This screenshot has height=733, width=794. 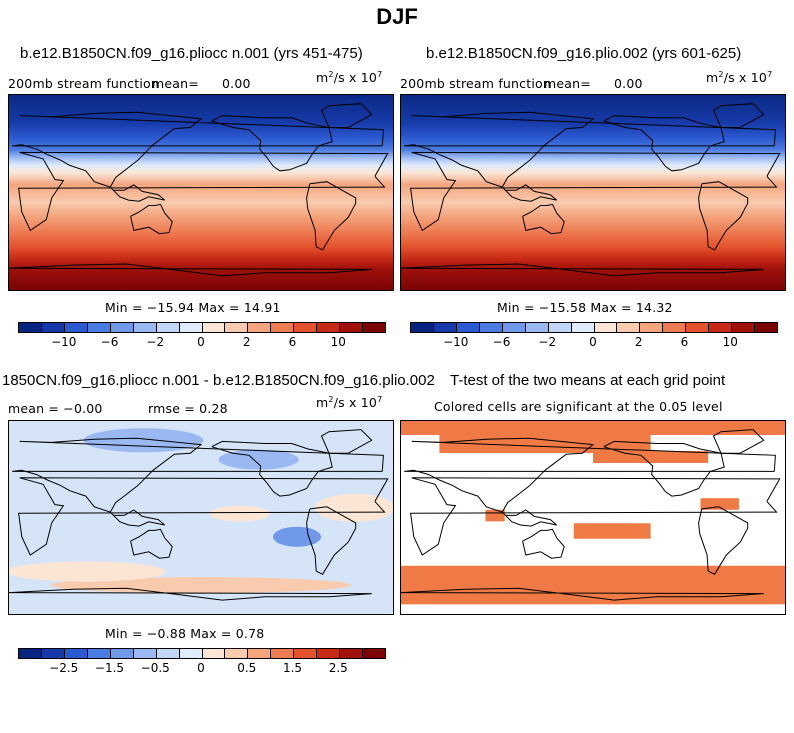 I want to click on panel4-heatmap, so click(x=593, y=517).